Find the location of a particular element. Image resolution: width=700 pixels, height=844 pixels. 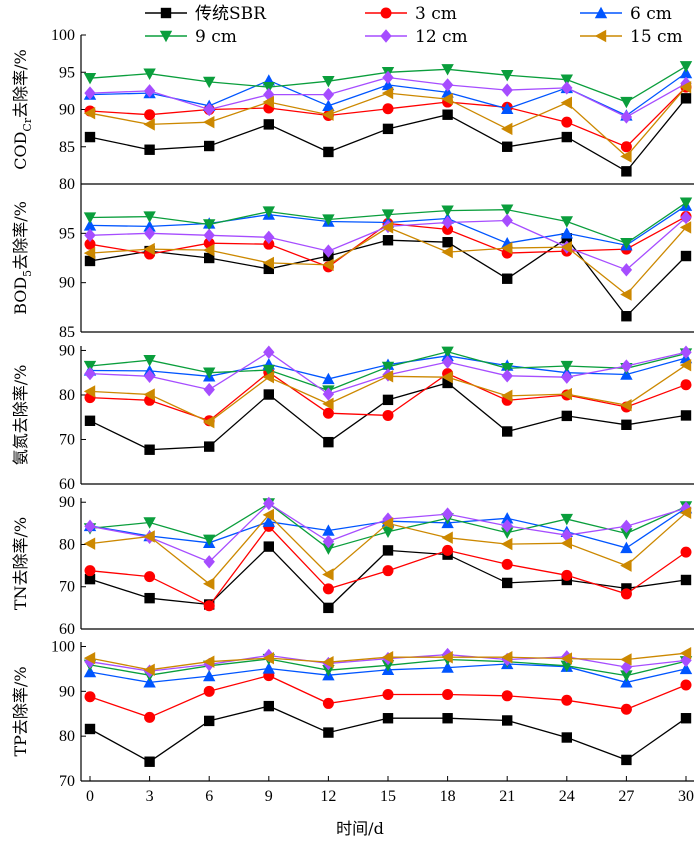

legend-item: 3 cm is located at coordinates (411, 14).